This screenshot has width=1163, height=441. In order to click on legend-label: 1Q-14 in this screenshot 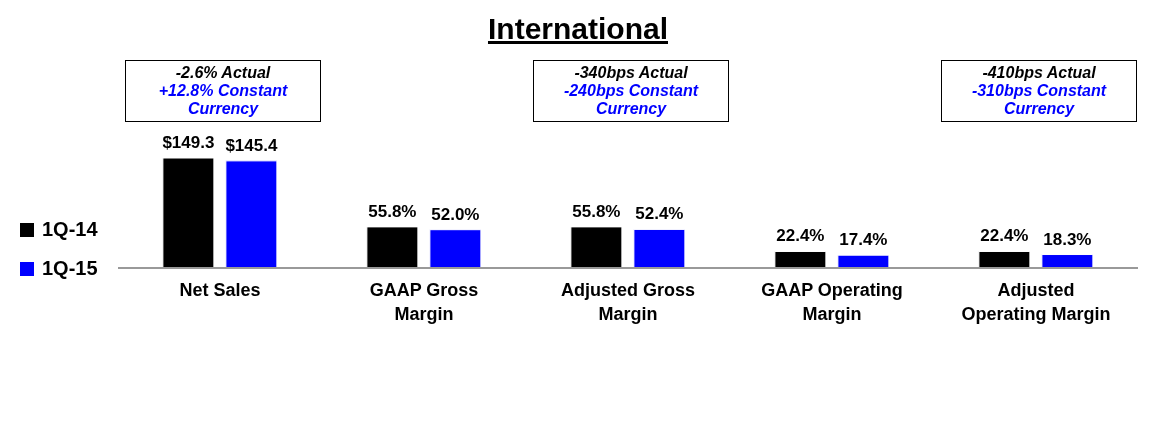, I will do `click(70, 229)`.